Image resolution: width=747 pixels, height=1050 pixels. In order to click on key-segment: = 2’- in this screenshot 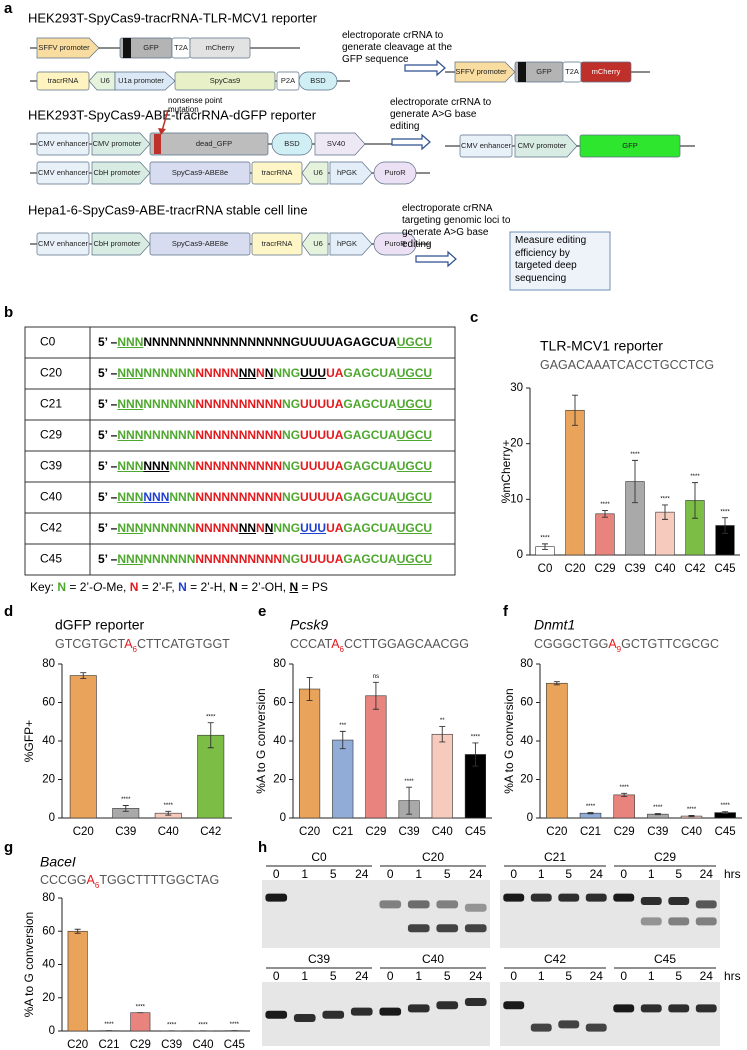, I will do `click(80, 587)`.